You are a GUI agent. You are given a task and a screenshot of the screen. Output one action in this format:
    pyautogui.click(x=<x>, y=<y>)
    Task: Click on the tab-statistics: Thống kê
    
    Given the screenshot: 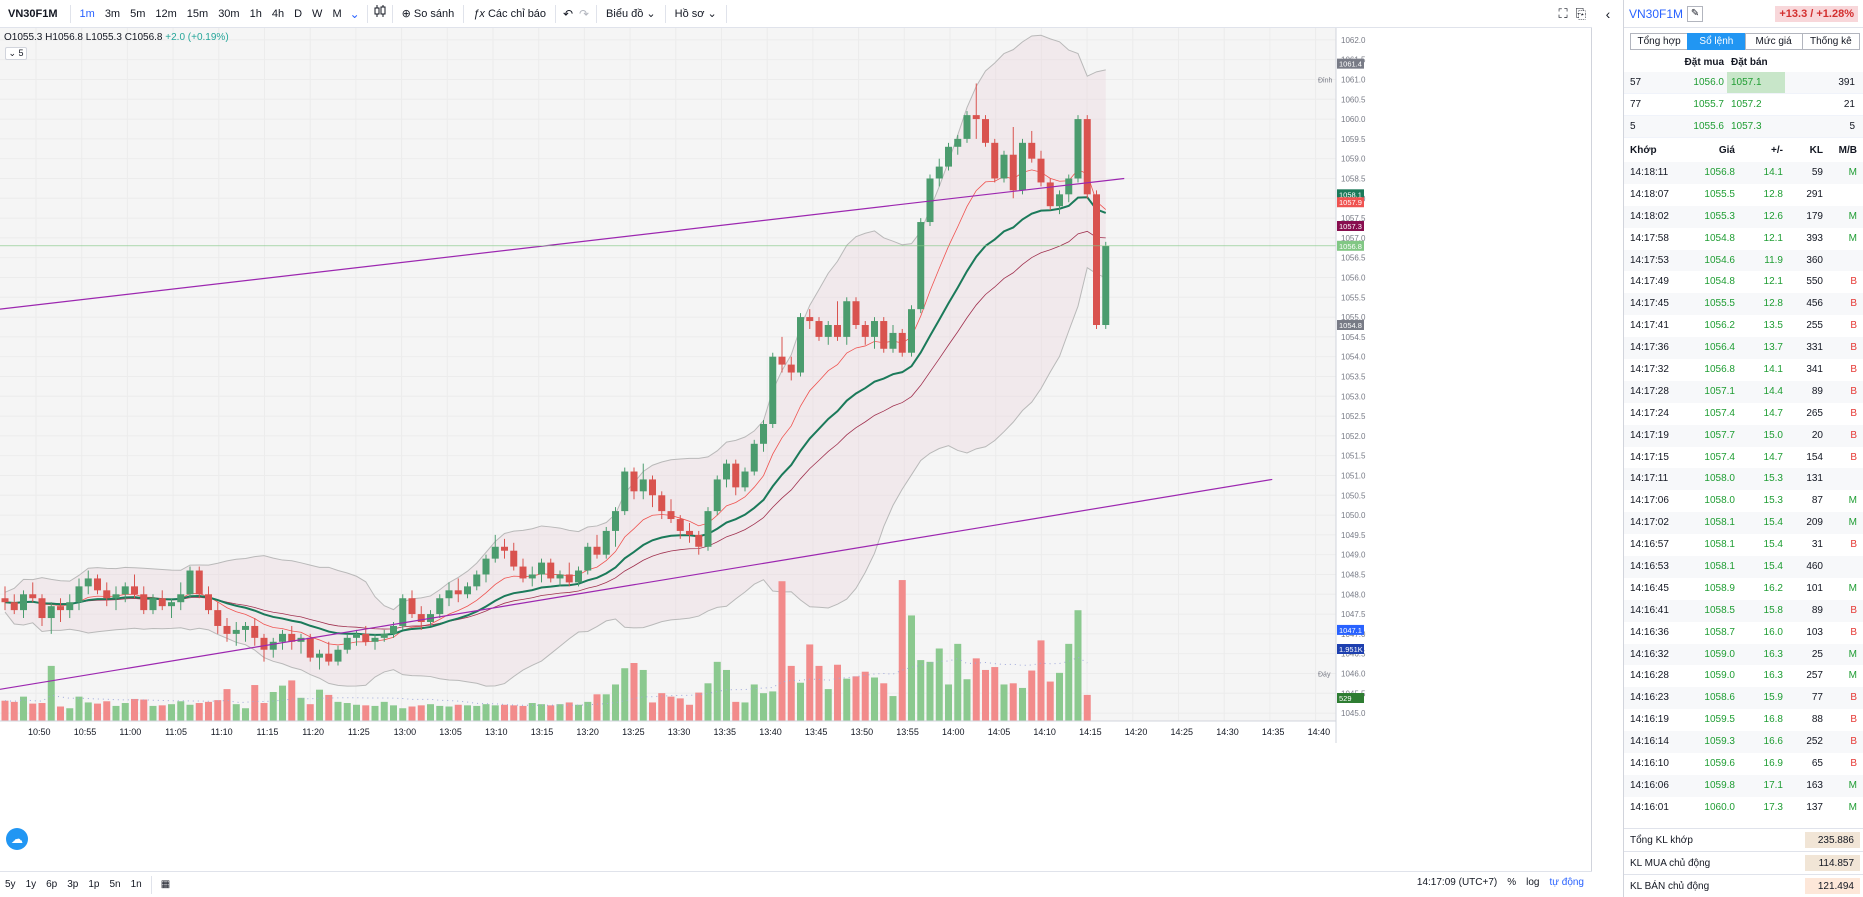 What is the action you would take?
    pyautogui.click(x=1830, y=41)
    